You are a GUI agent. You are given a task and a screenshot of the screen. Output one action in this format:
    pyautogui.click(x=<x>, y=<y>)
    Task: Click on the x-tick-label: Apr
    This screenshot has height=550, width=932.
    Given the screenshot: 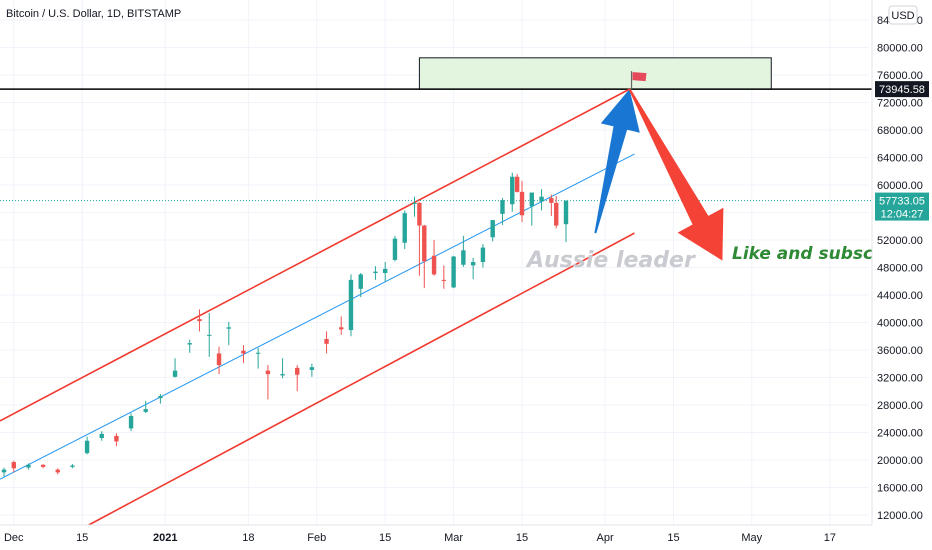 What is the action you would take?
    pyautogui.click(x=605, y=538)
    